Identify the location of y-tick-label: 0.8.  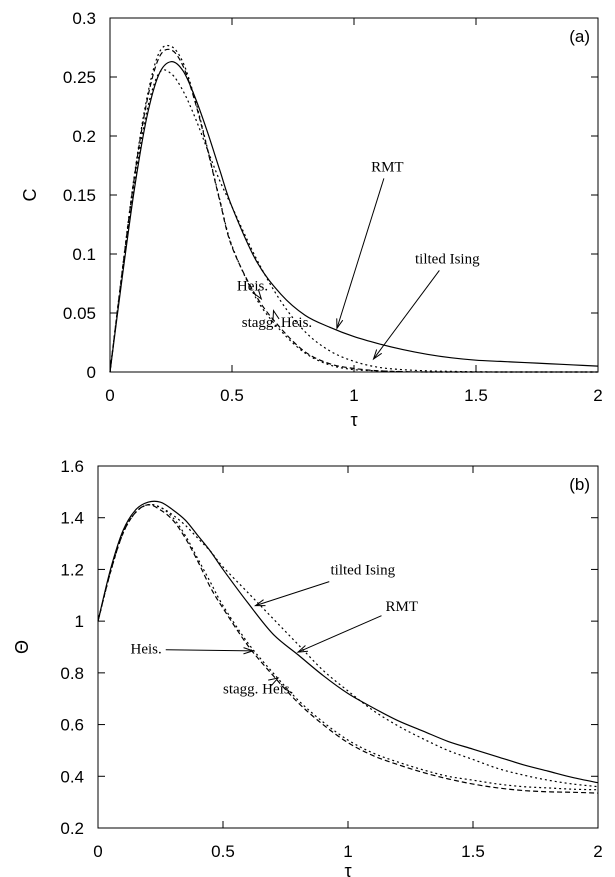
(72, 673).